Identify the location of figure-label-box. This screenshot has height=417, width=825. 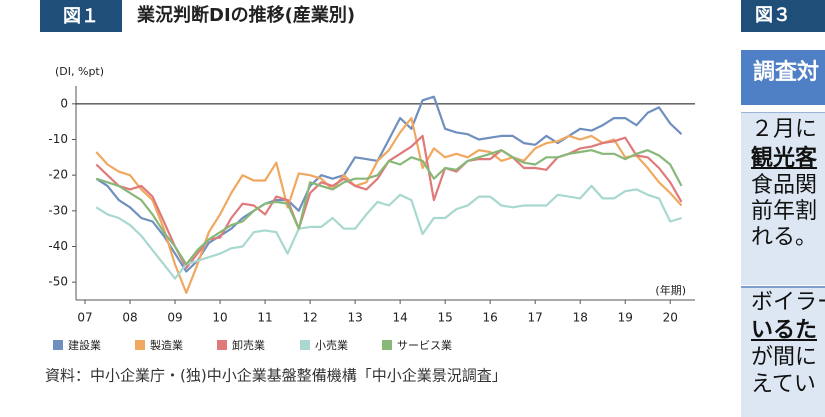
(81, 16).